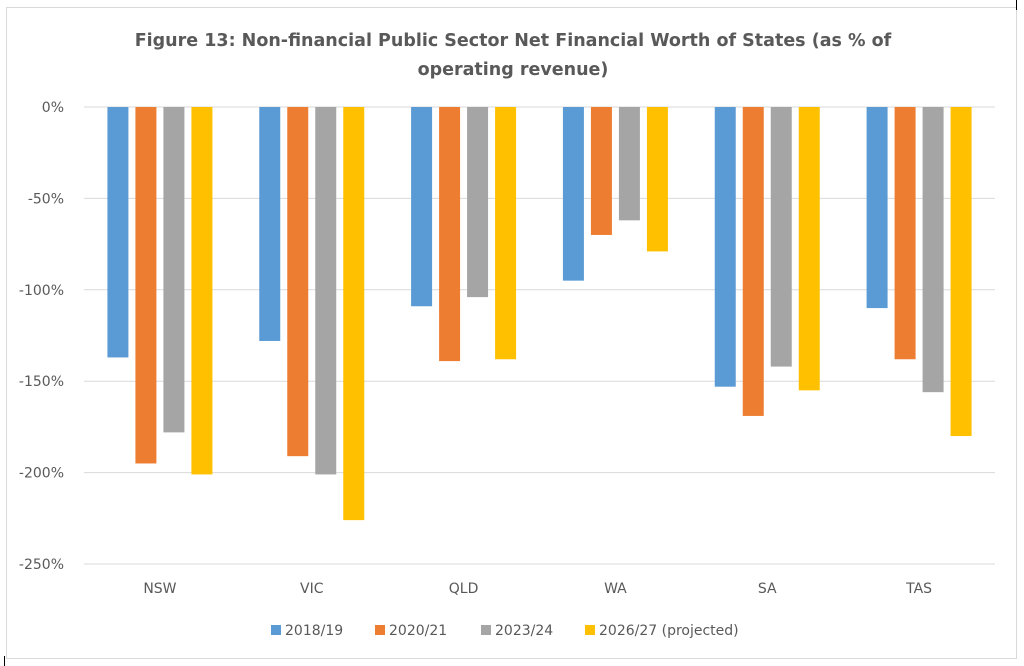 Image resolution: width=1024 pixels, height=666 pixels. I want to click on legend-item: 2026/27 (projected), so click(662, 631).